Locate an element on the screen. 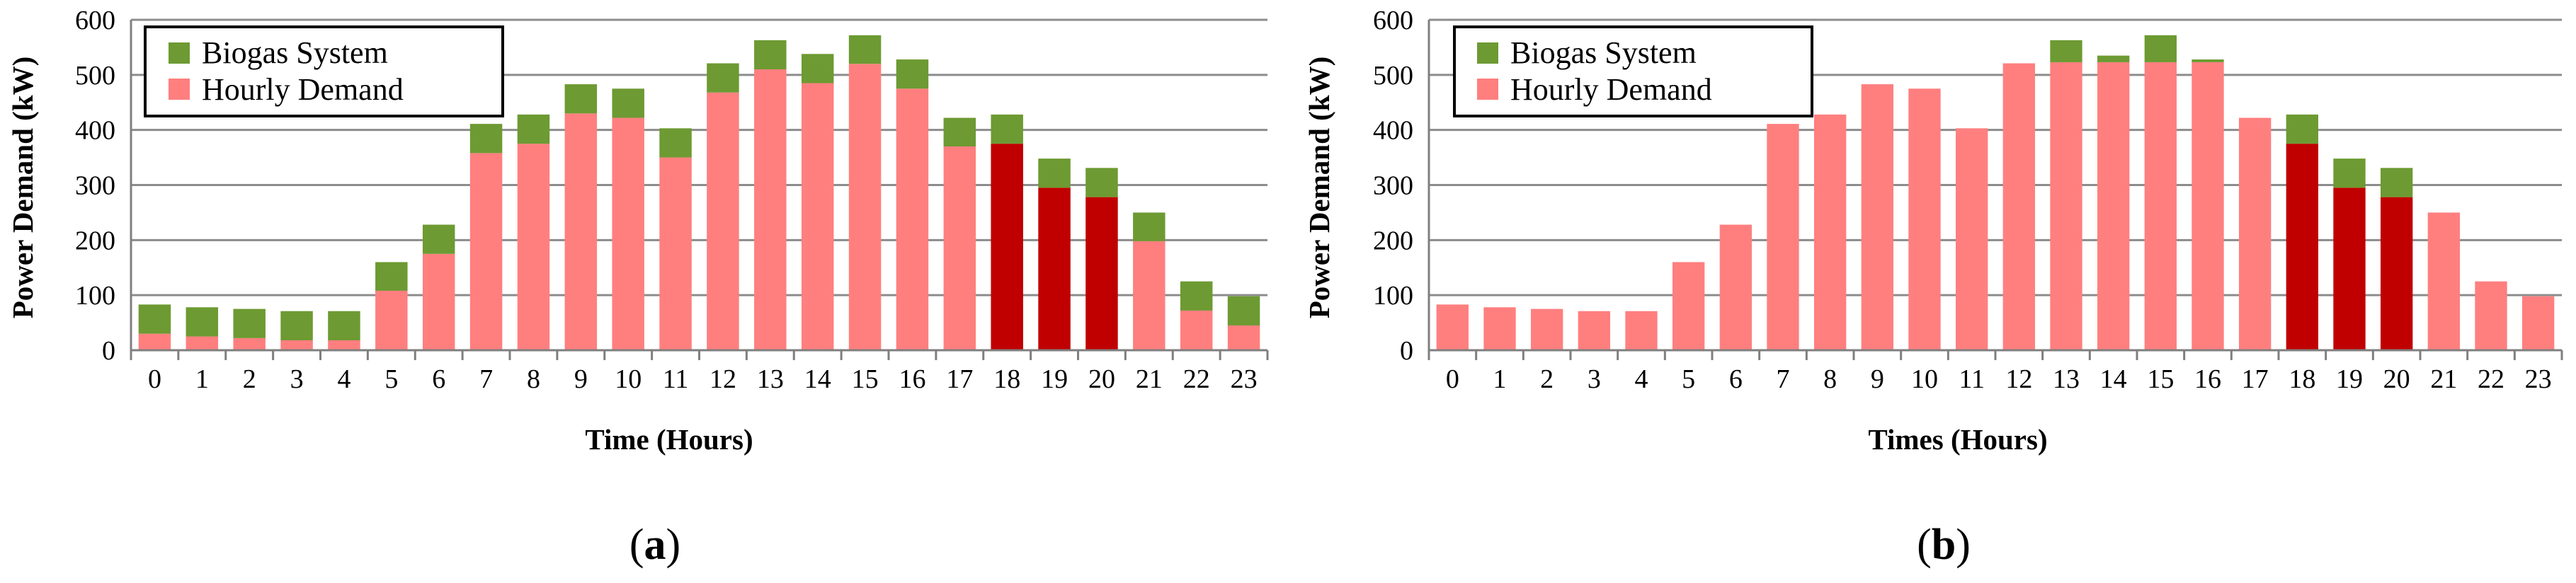 This screenshot has height=583, width=2576. x-tick-label: 8 is located at coordinates (533, 379).